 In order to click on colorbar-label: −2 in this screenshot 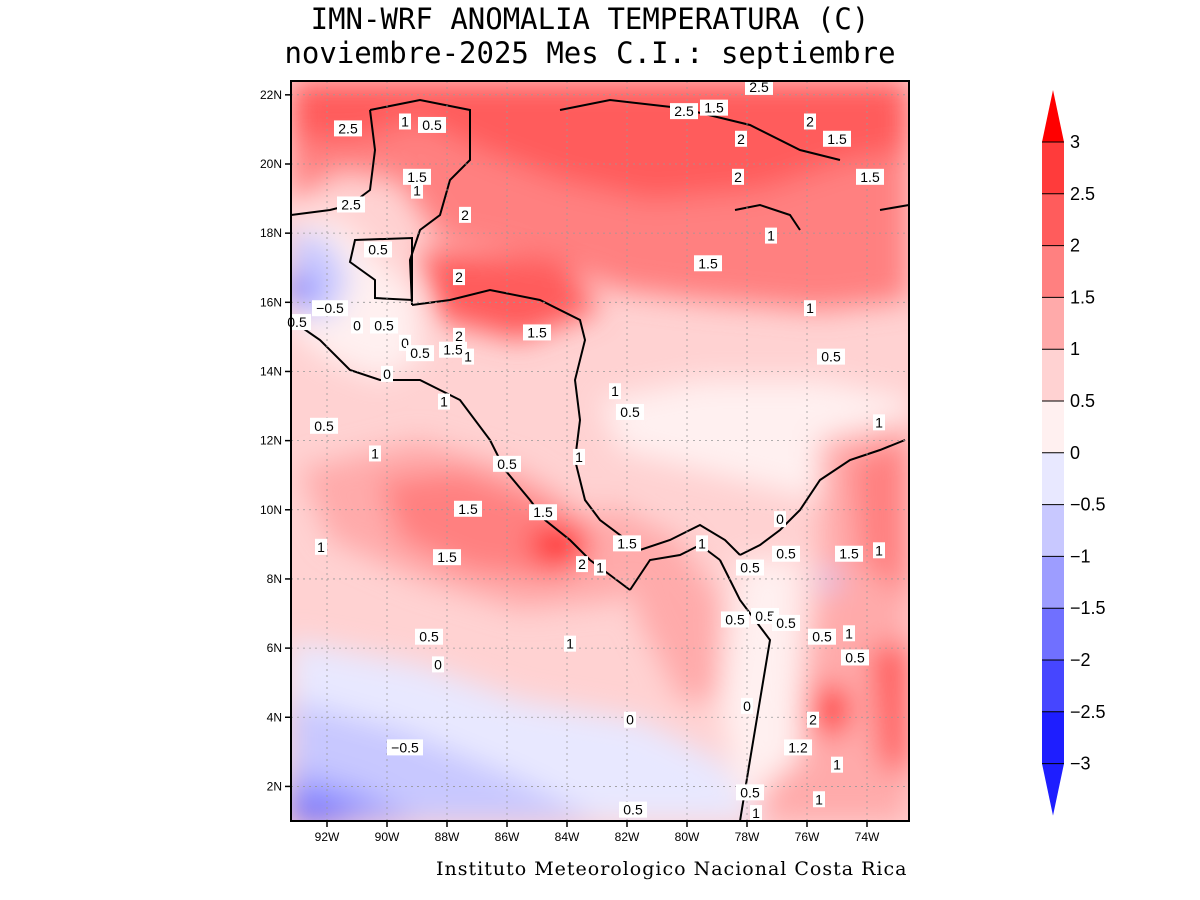, I will do `click(1080, 660)`.